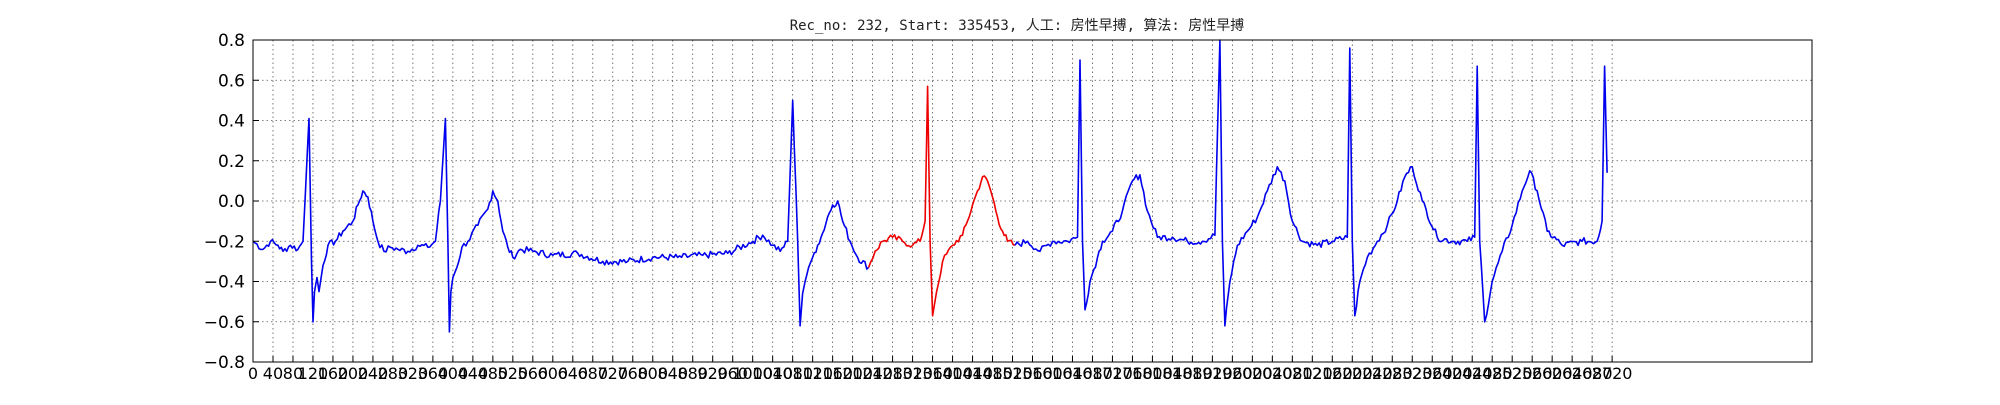 The width and height of the screenshot is (2000, 405). What do you see at coordinates (672, 373) in the screenshot?
I see `x-tick-label: 840` at bounding box center [672, 373].